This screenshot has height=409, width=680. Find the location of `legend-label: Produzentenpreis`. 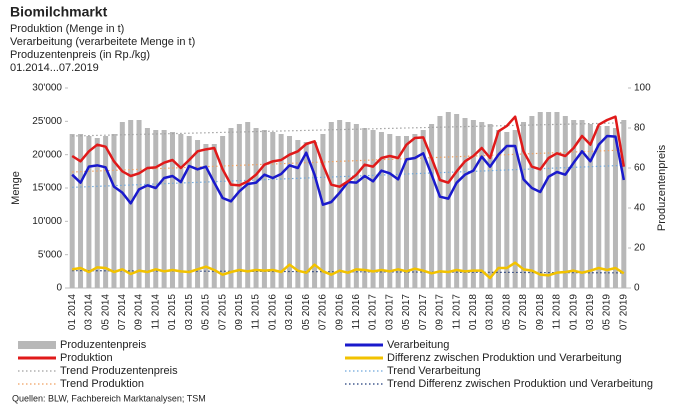

legend-label: Produzentenpreis is located at coordinates (103, 345).